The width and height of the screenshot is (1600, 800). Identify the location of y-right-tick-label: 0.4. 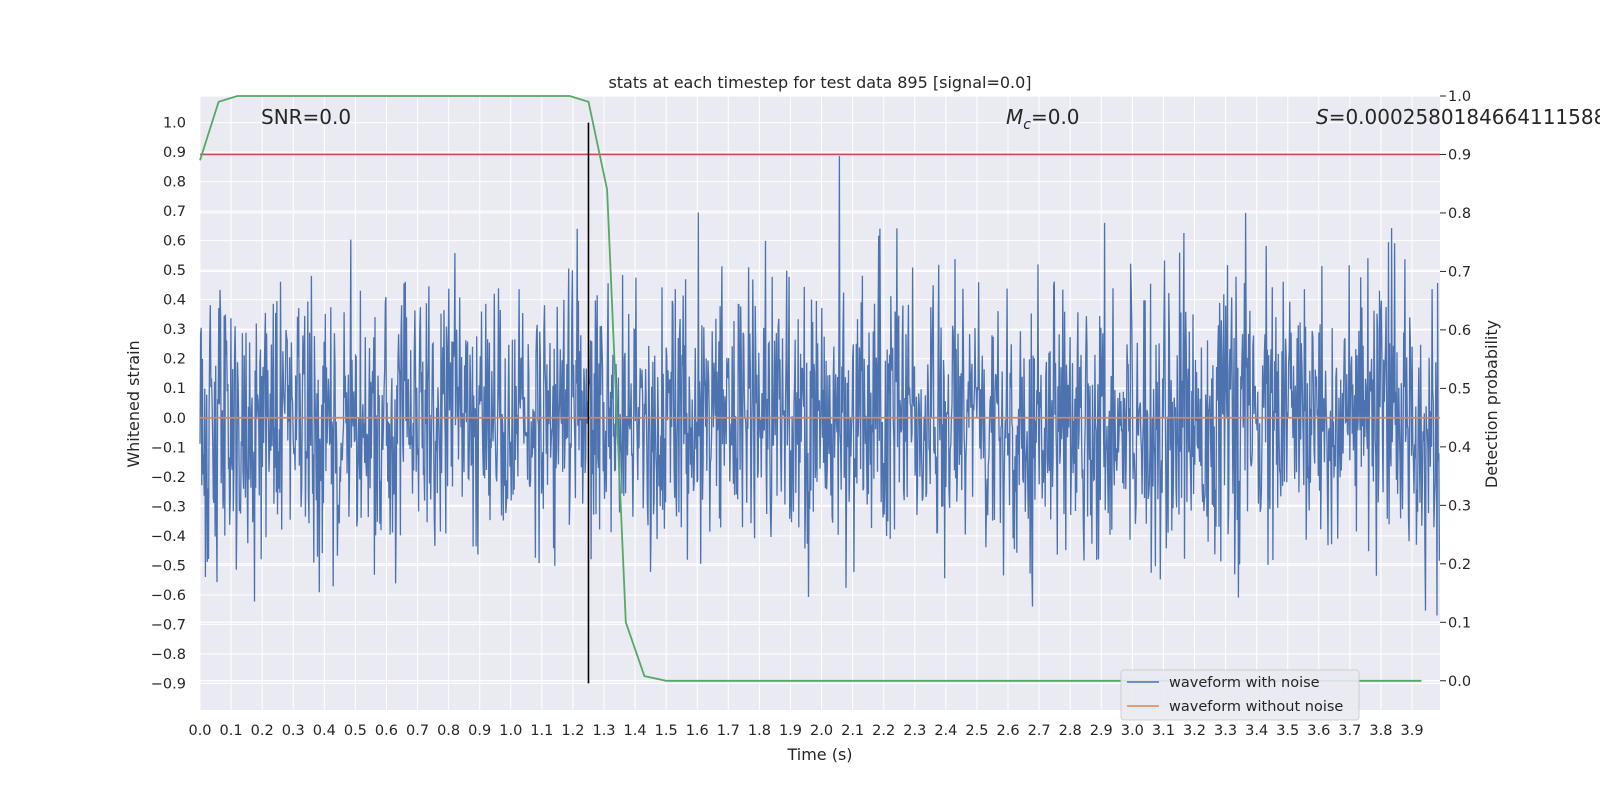
(1459, 448).